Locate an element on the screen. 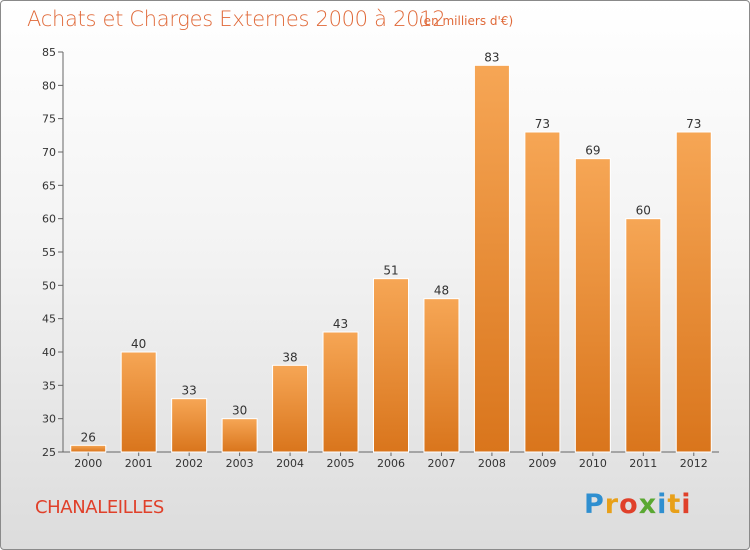 The height and width of the screenshot is (550, 750). y-tick-label: 40 is located at coordinates (49, 352).